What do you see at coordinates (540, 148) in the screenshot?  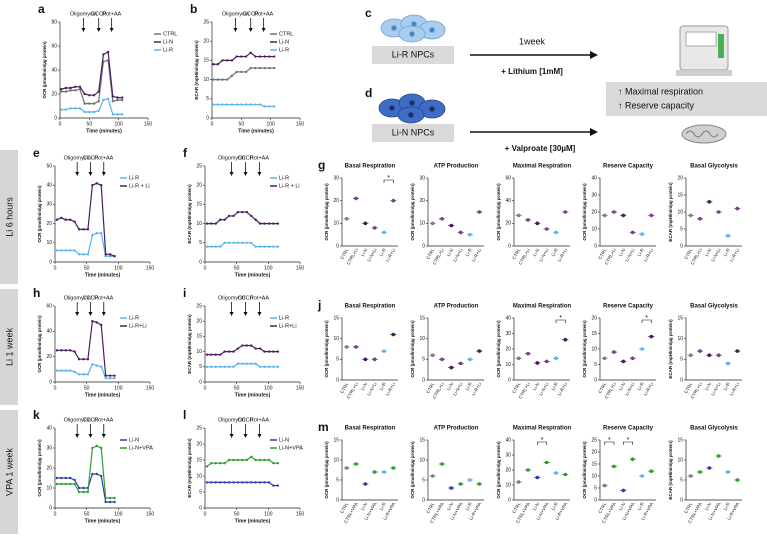 I see `treatment-label: + Valproate [30µM]` at bounding box center [540, 148].